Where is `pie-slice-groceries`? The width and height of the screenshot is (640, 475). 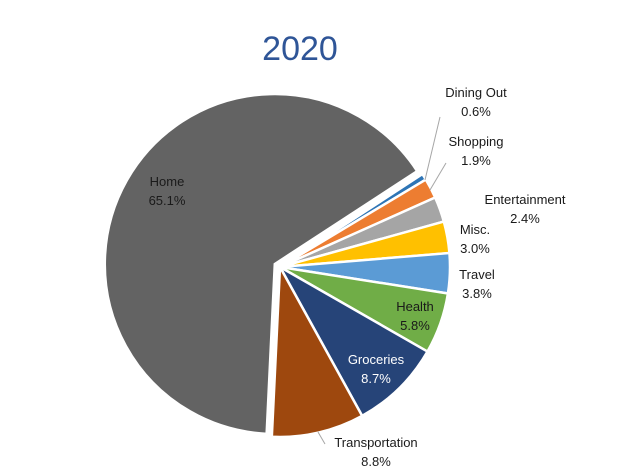
pie-slice-groceries is located at coordinates (353, 340).